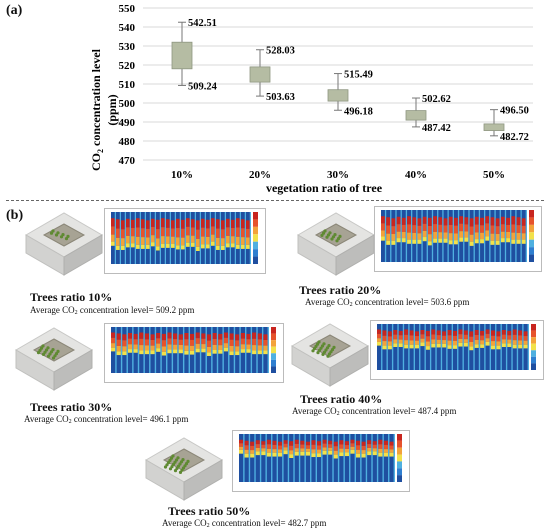 This screenshot has width=550, height=532. I want to click on block-right-face, so click(203, 480).